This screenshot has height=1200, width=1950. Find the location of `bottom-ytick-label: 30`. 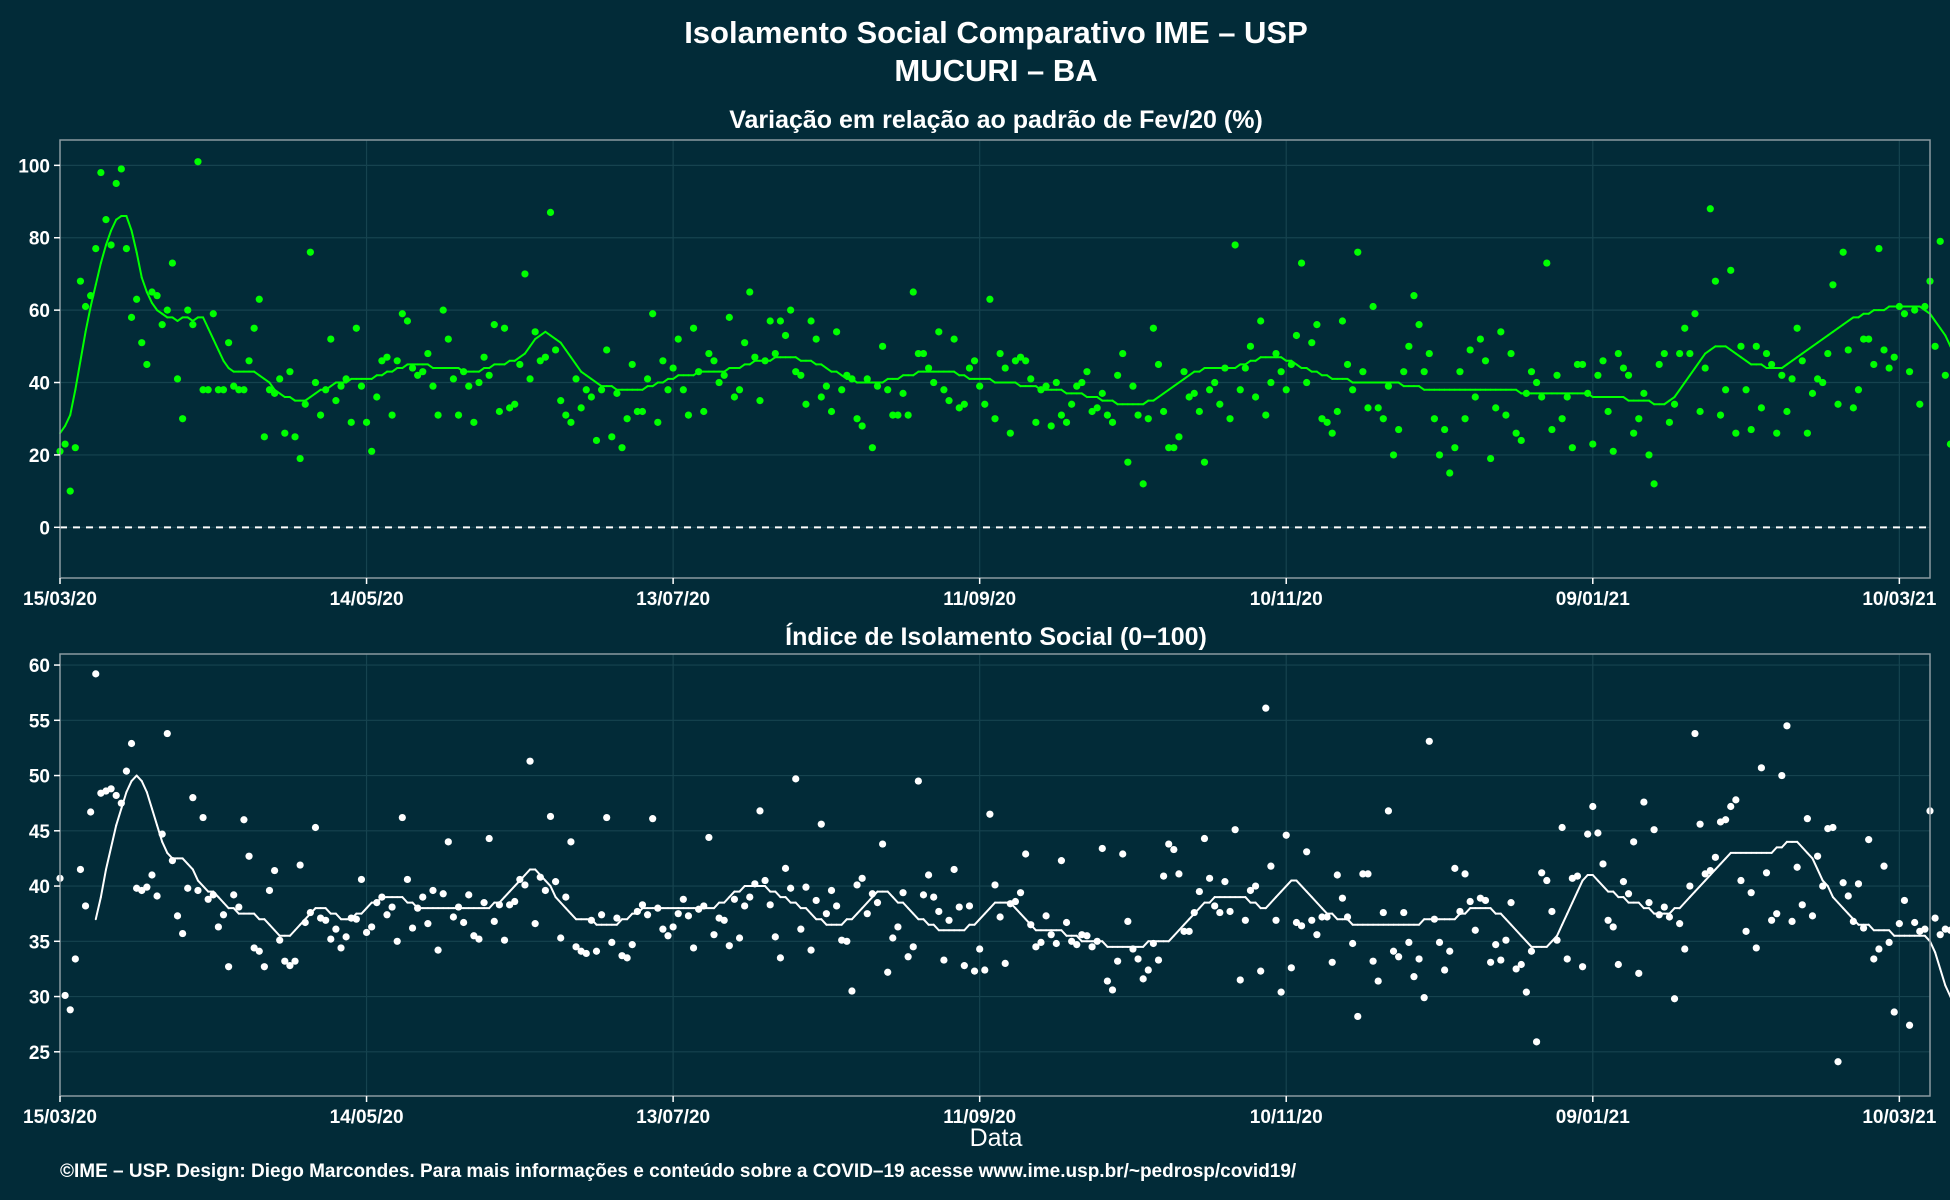

bottom-ytick-label: 30 is located at coordinates (39, 998).